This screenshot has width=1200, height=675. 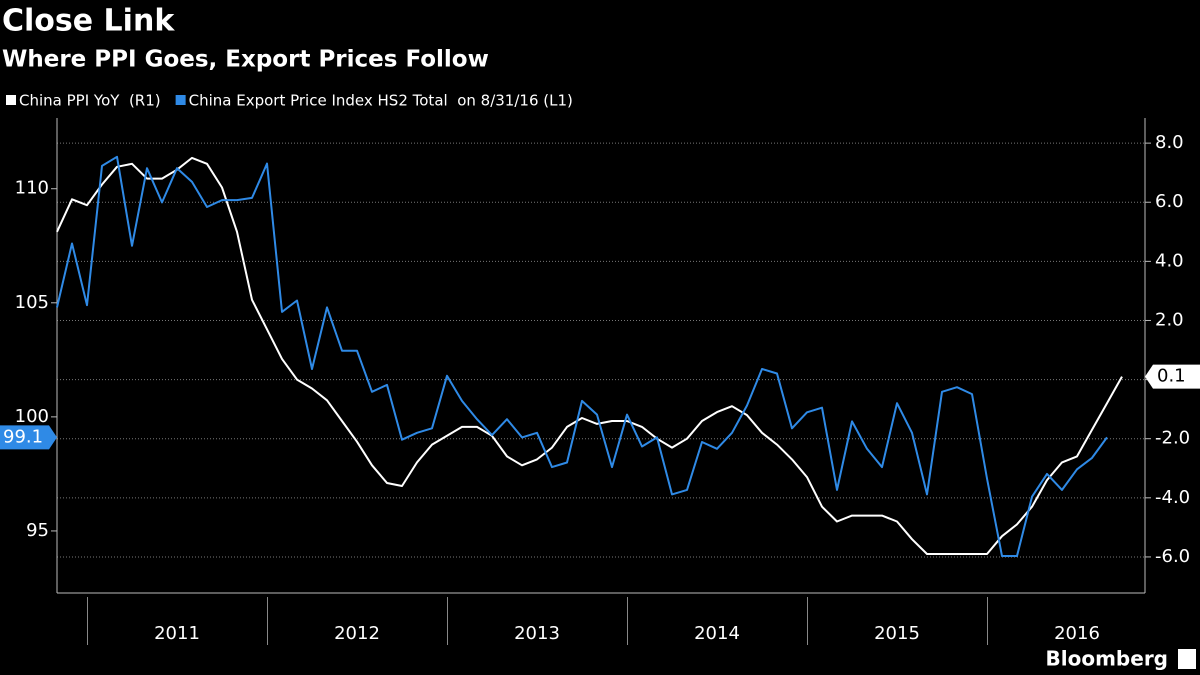 What do you see at coordinates (717, 633) in the screenshot?
I see `x-tick-label: 2014` at bounding box center [717, 633].